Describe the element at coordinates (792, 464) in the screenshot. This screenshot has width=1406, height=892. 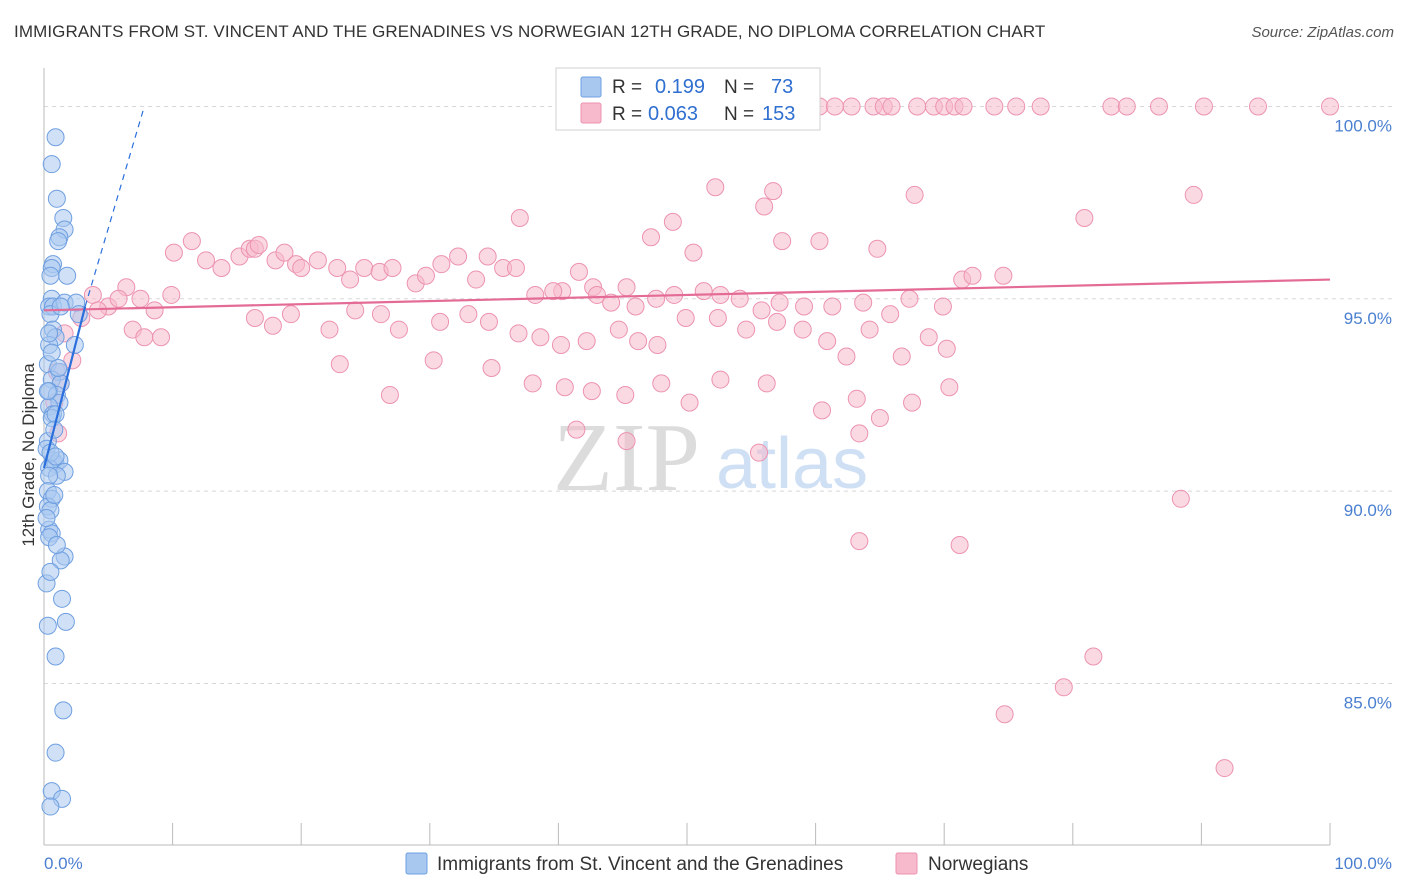
I see `watermark-atlas: atlas` at that location.